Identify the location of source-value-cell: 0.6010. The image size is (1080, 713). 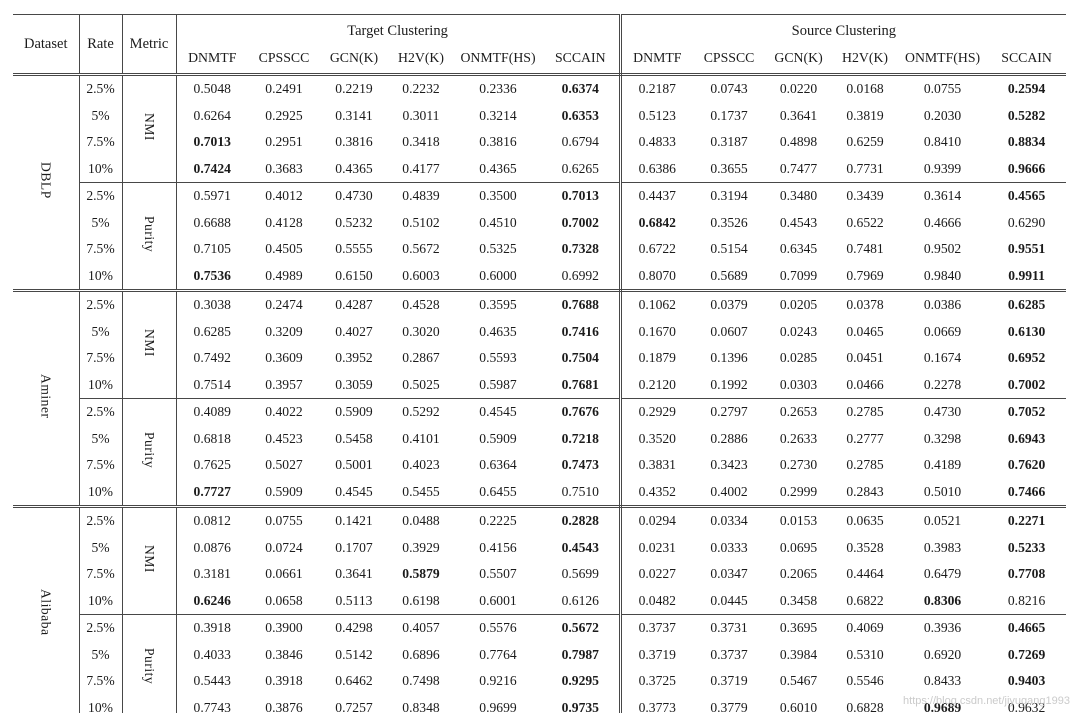
(799, 703).